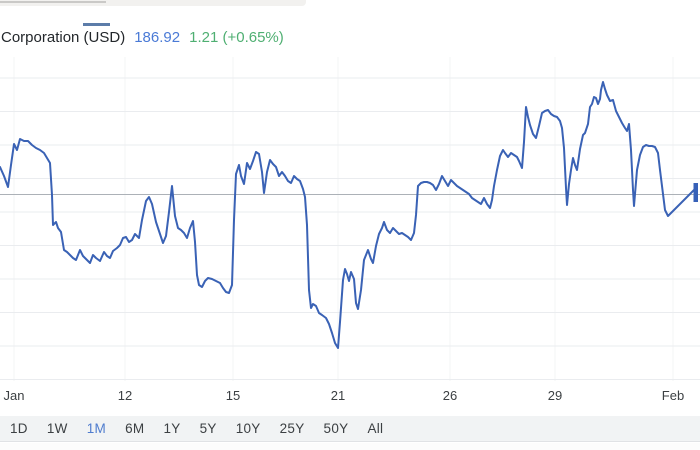 The image size is (700, 450). What do you see at coordinates (172, 428) in the screenshot?
I see `range-button-1y: 1Y` at bounding box center [172, 428].